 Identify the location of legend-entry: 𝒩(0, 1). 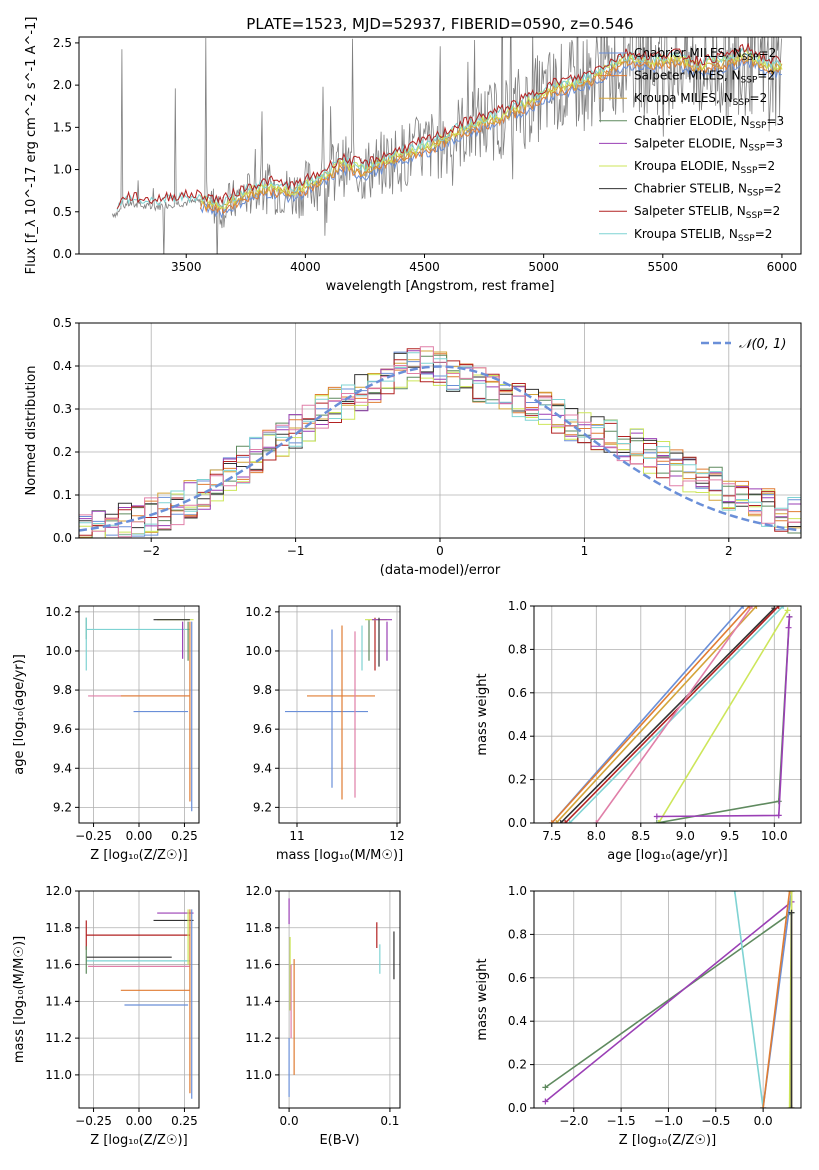
(762, 344).